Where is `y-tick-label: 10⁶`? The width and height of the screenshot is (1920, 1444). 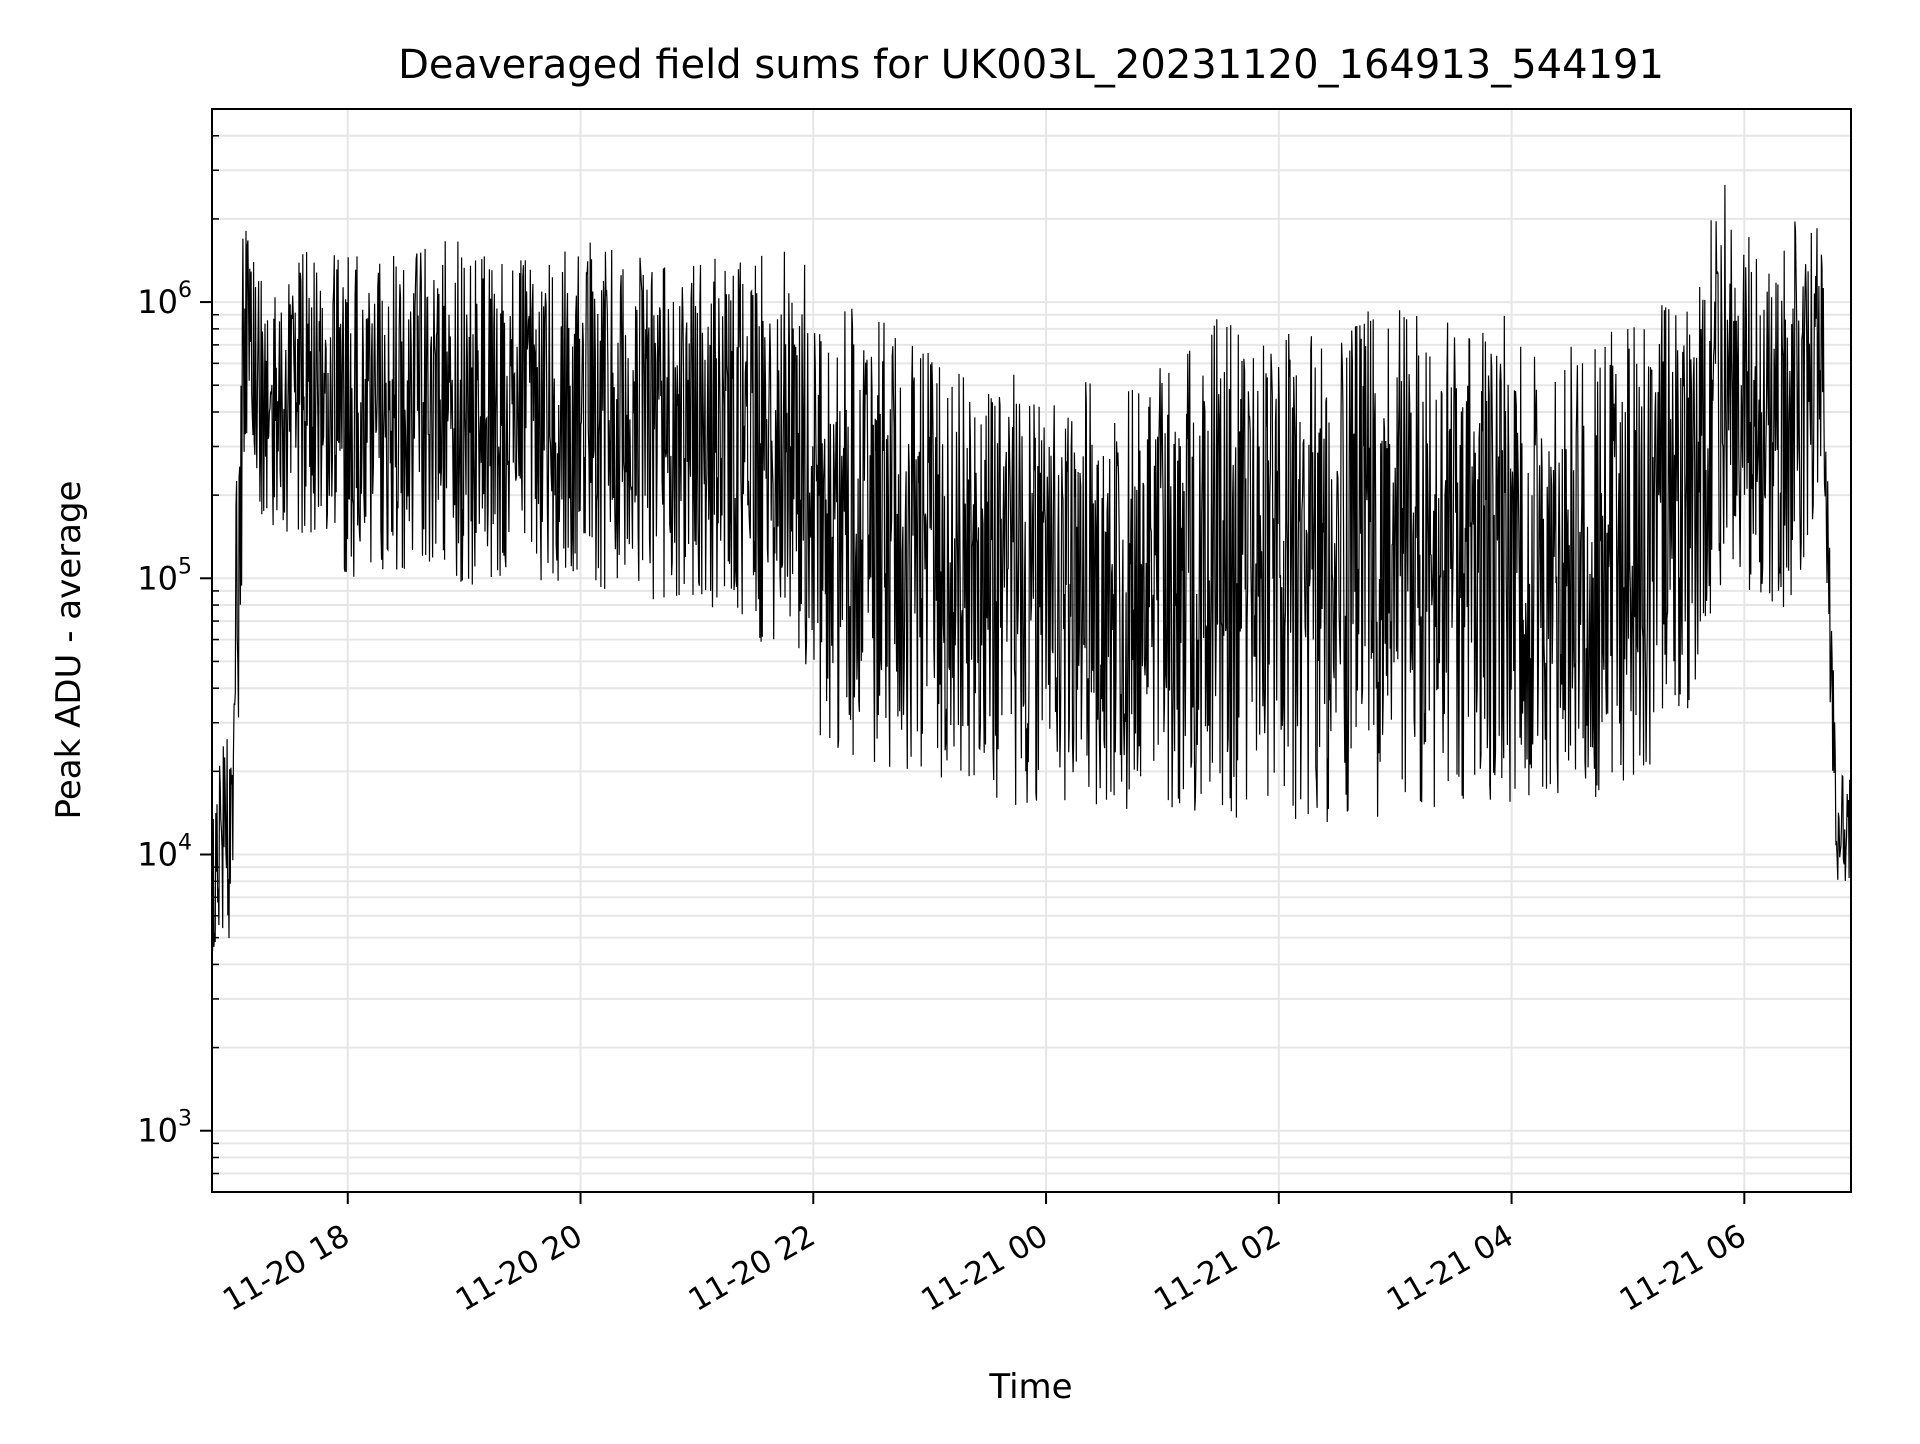 y-tick-label: 10⁶ is located at coordinates (164, 299).